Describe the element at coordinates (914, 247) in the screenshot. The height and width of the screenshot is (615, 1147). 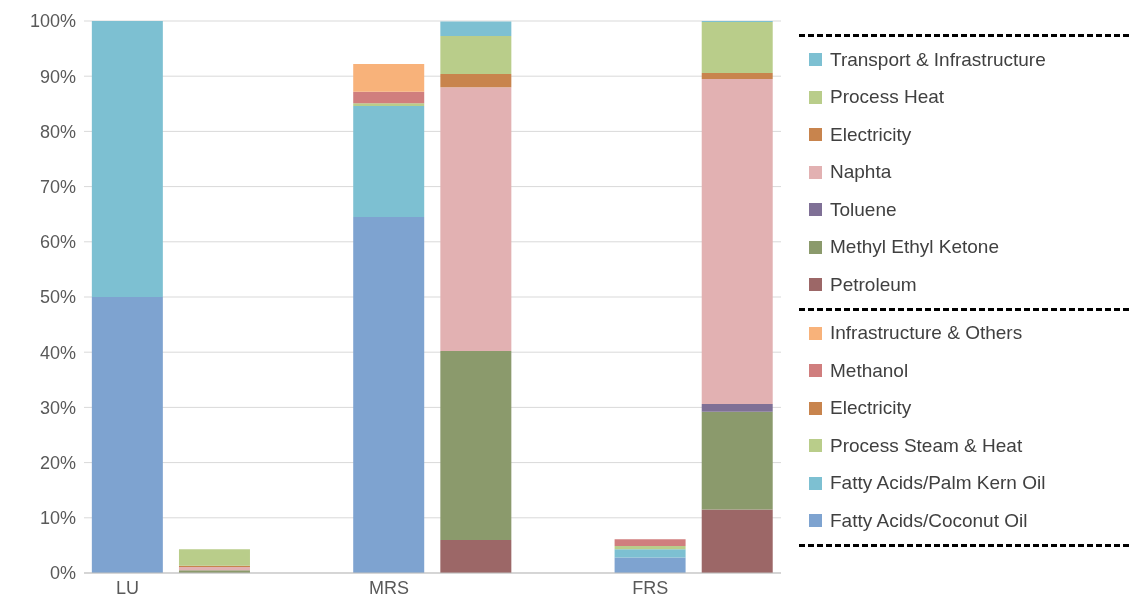
I see `legend-label: Methyl Ethyl Ketone` at that location.